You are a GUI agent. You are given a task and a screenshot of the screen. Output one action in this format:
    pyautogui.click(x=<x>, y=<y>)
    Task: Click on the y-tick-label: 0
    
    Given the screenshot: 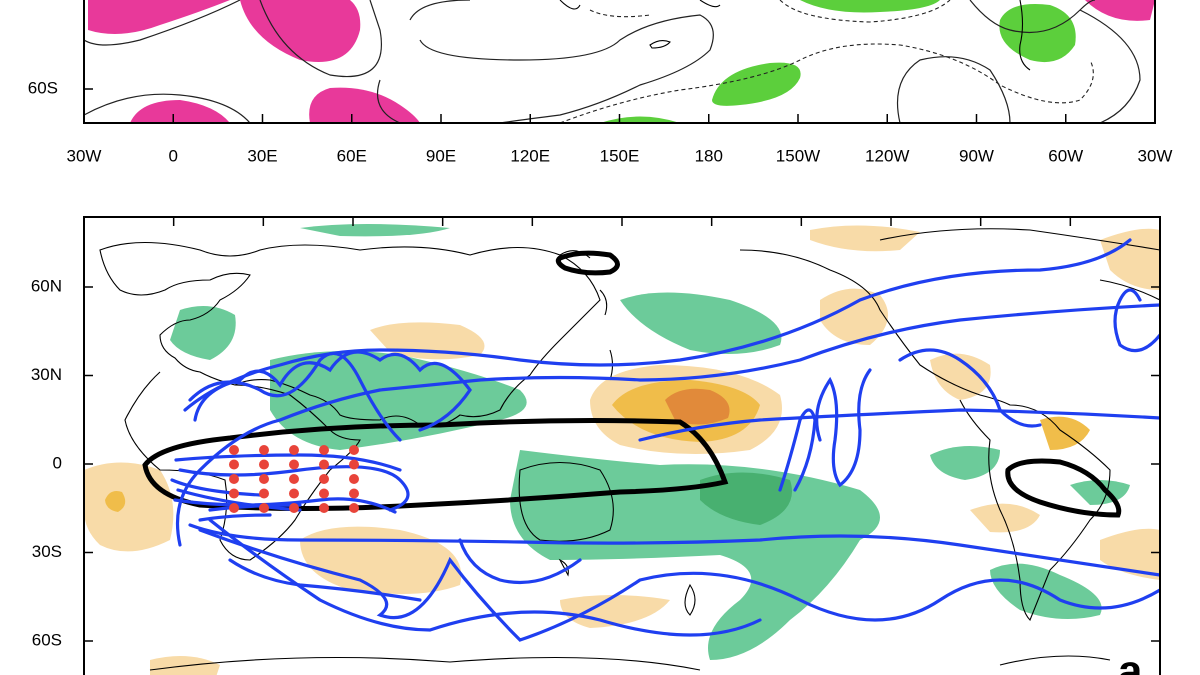 What is the action you would take?
    pyautogui.click(x=57, y=462)
    